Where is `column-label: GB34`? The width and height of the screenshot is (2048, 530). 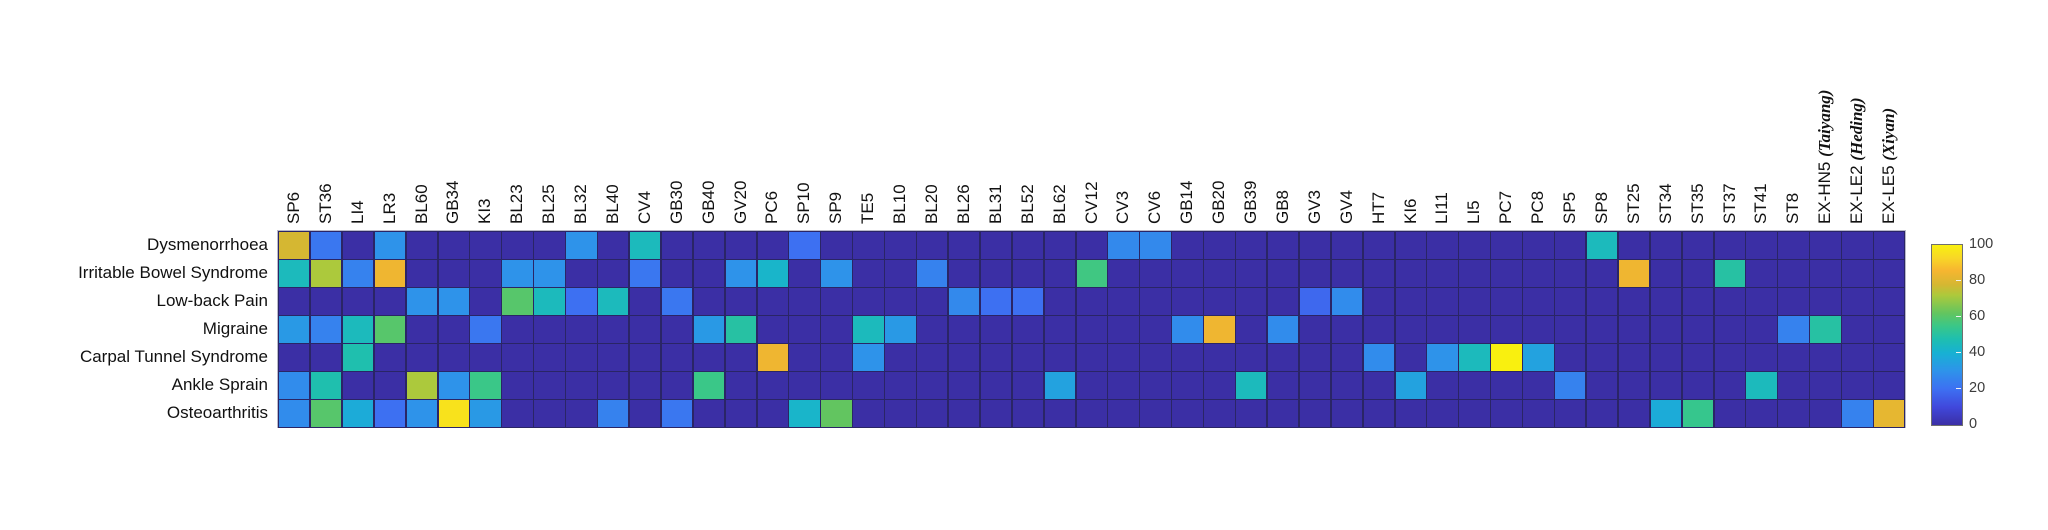 column-label: GB34 is located at coordinates (453, 202).